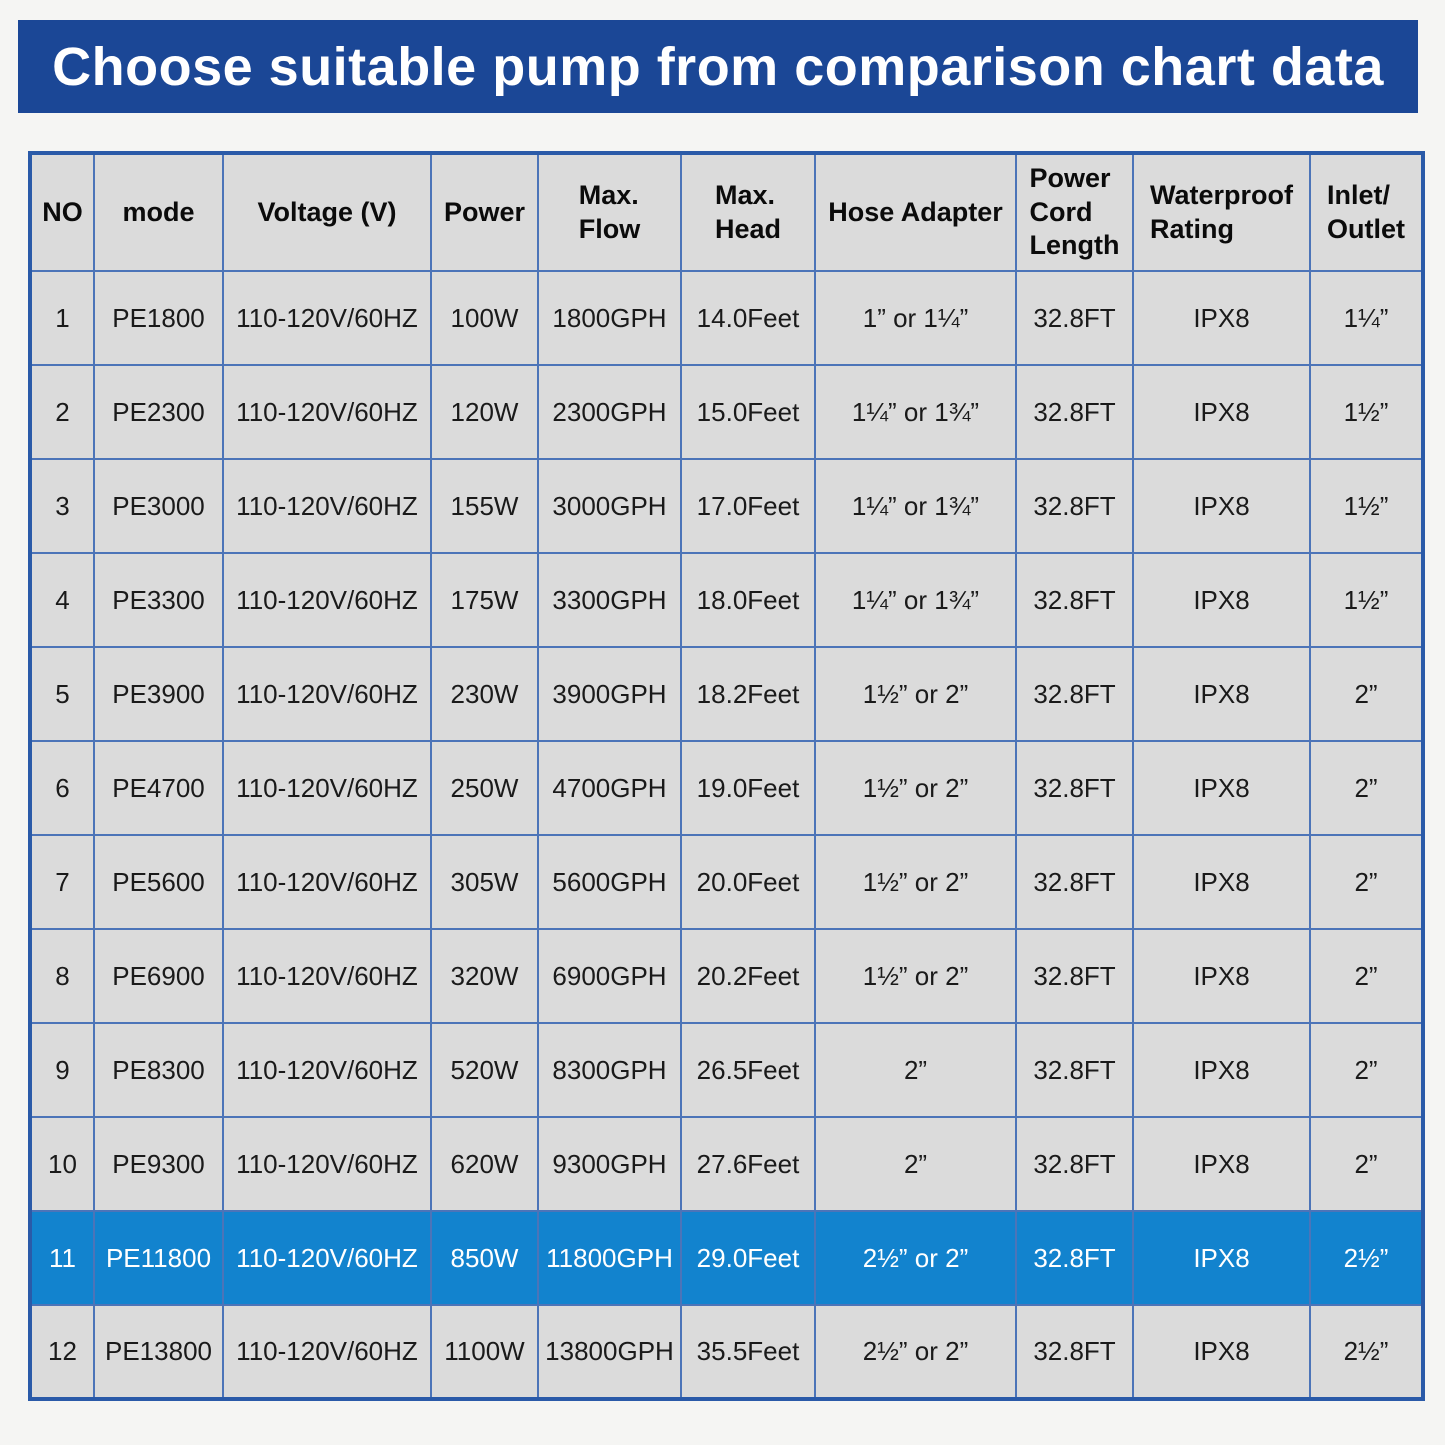  Describe the element at coordinates (62, 212) in the screenshot. I see `column-header-no: NO` at that location.